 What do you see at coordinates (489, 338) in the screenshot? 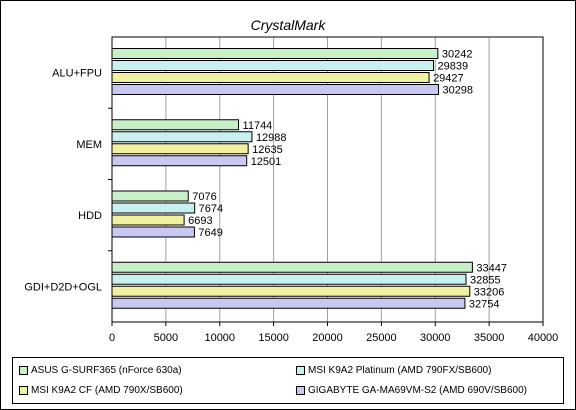
I see `x-tick-label: 35000` at bounding box center [489, 338].